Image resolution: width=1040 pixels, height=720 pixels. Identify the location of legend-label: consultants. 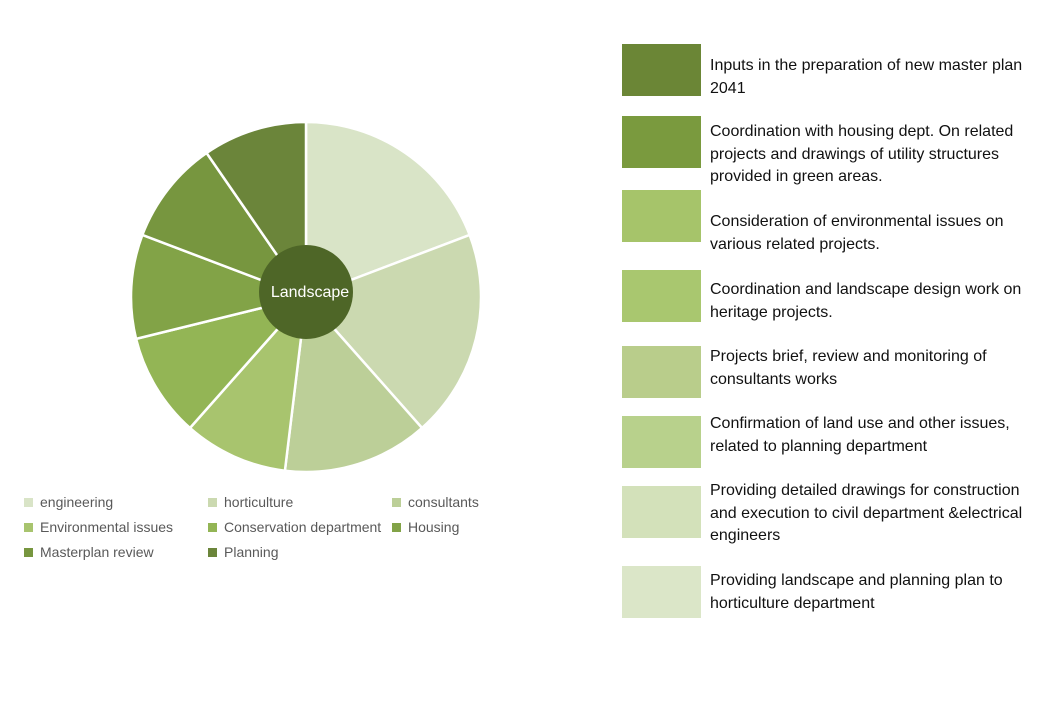
(443, 502).